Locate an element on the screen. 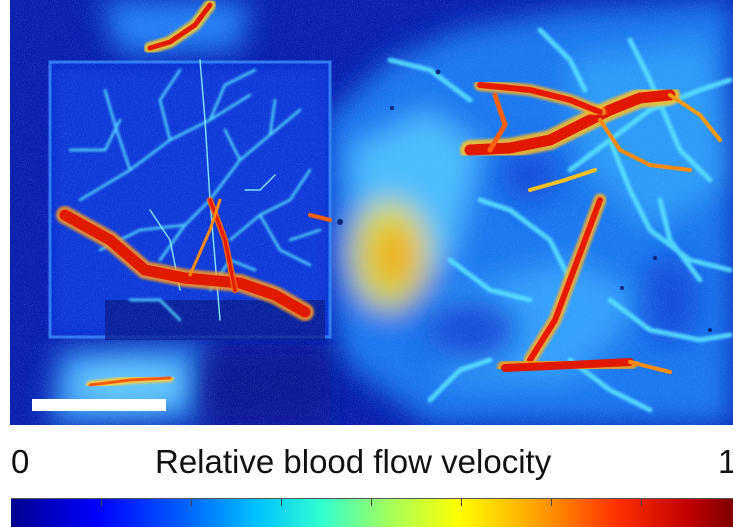  colorbar-max-label: 1 is located at coordinates (725, 461).